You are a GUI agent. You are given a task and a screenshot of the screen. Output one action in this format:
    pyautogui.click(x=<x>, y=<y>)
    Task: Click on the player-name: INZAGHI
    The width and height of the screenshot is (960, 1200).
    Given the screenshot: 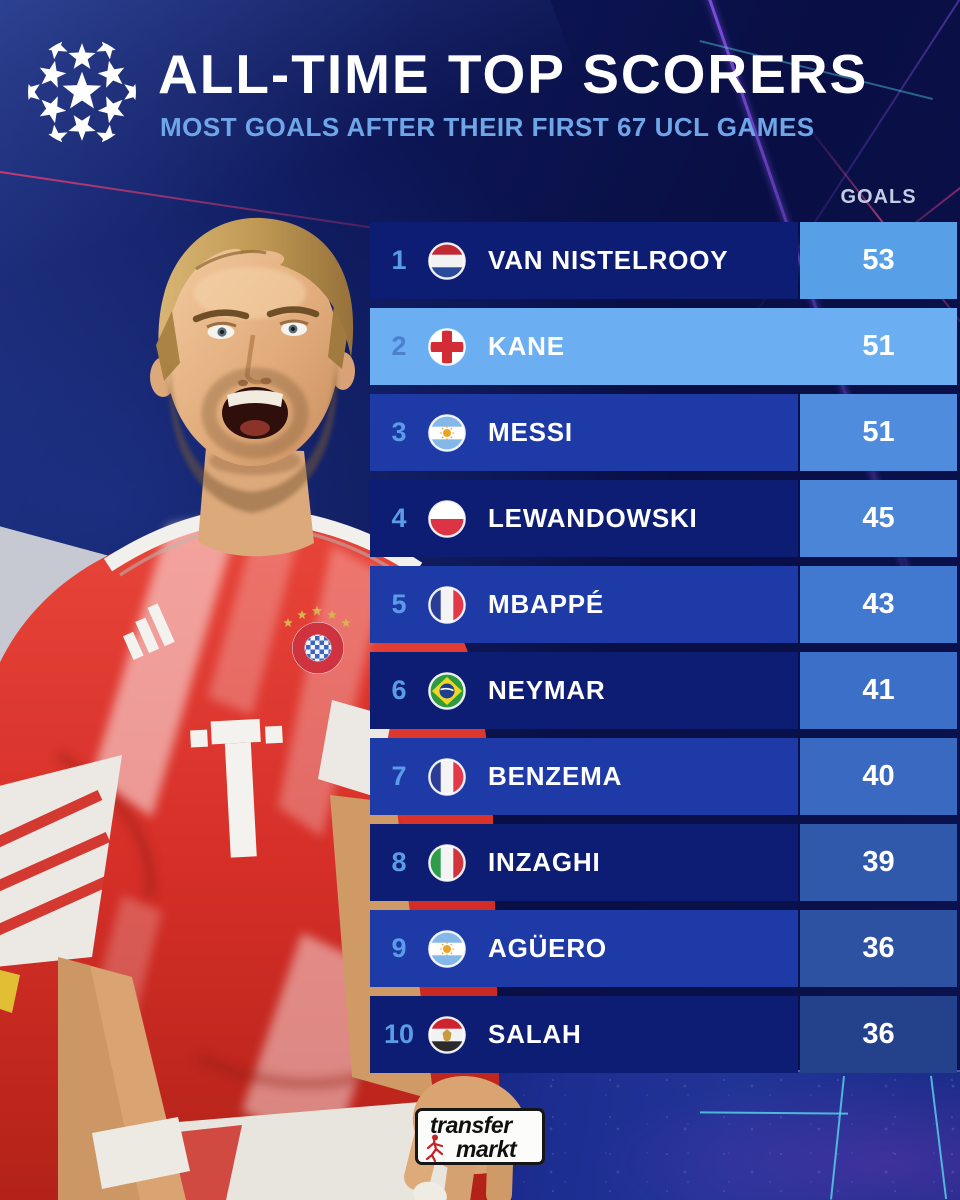 What is the action you would take?
    pyautogui.click(x=544, y=862)
    